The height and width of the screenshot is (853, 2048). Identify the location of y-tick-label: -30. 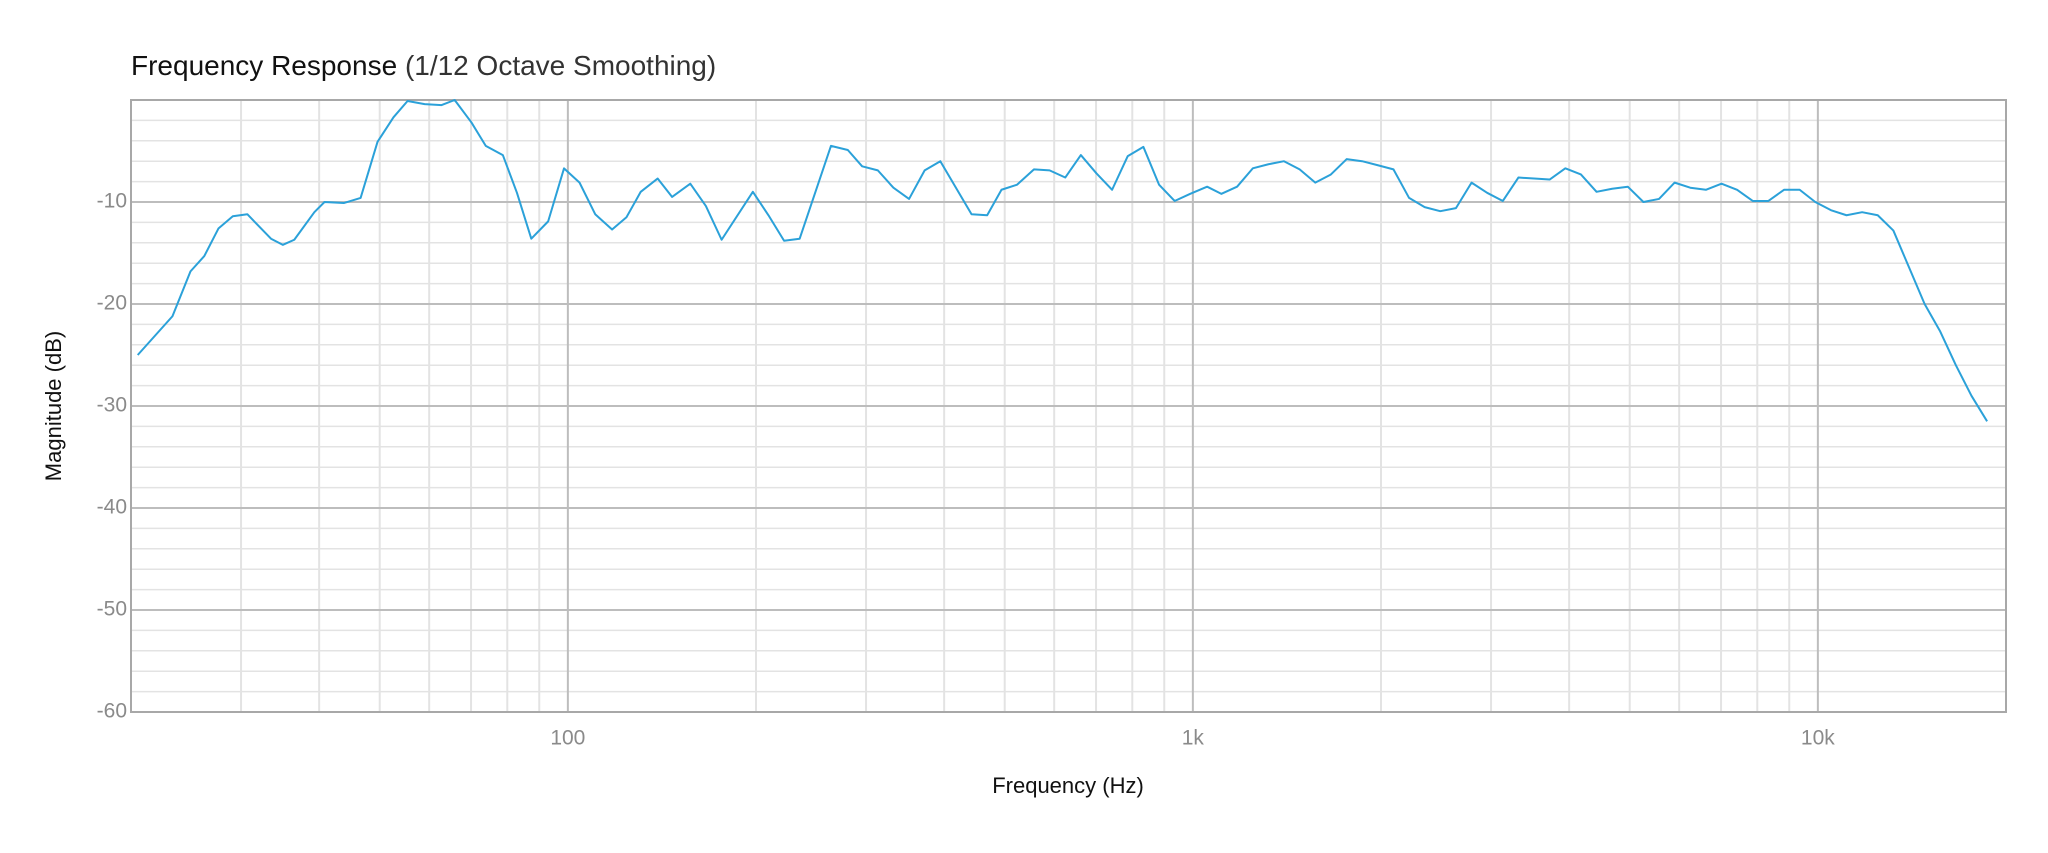
(112, 405).